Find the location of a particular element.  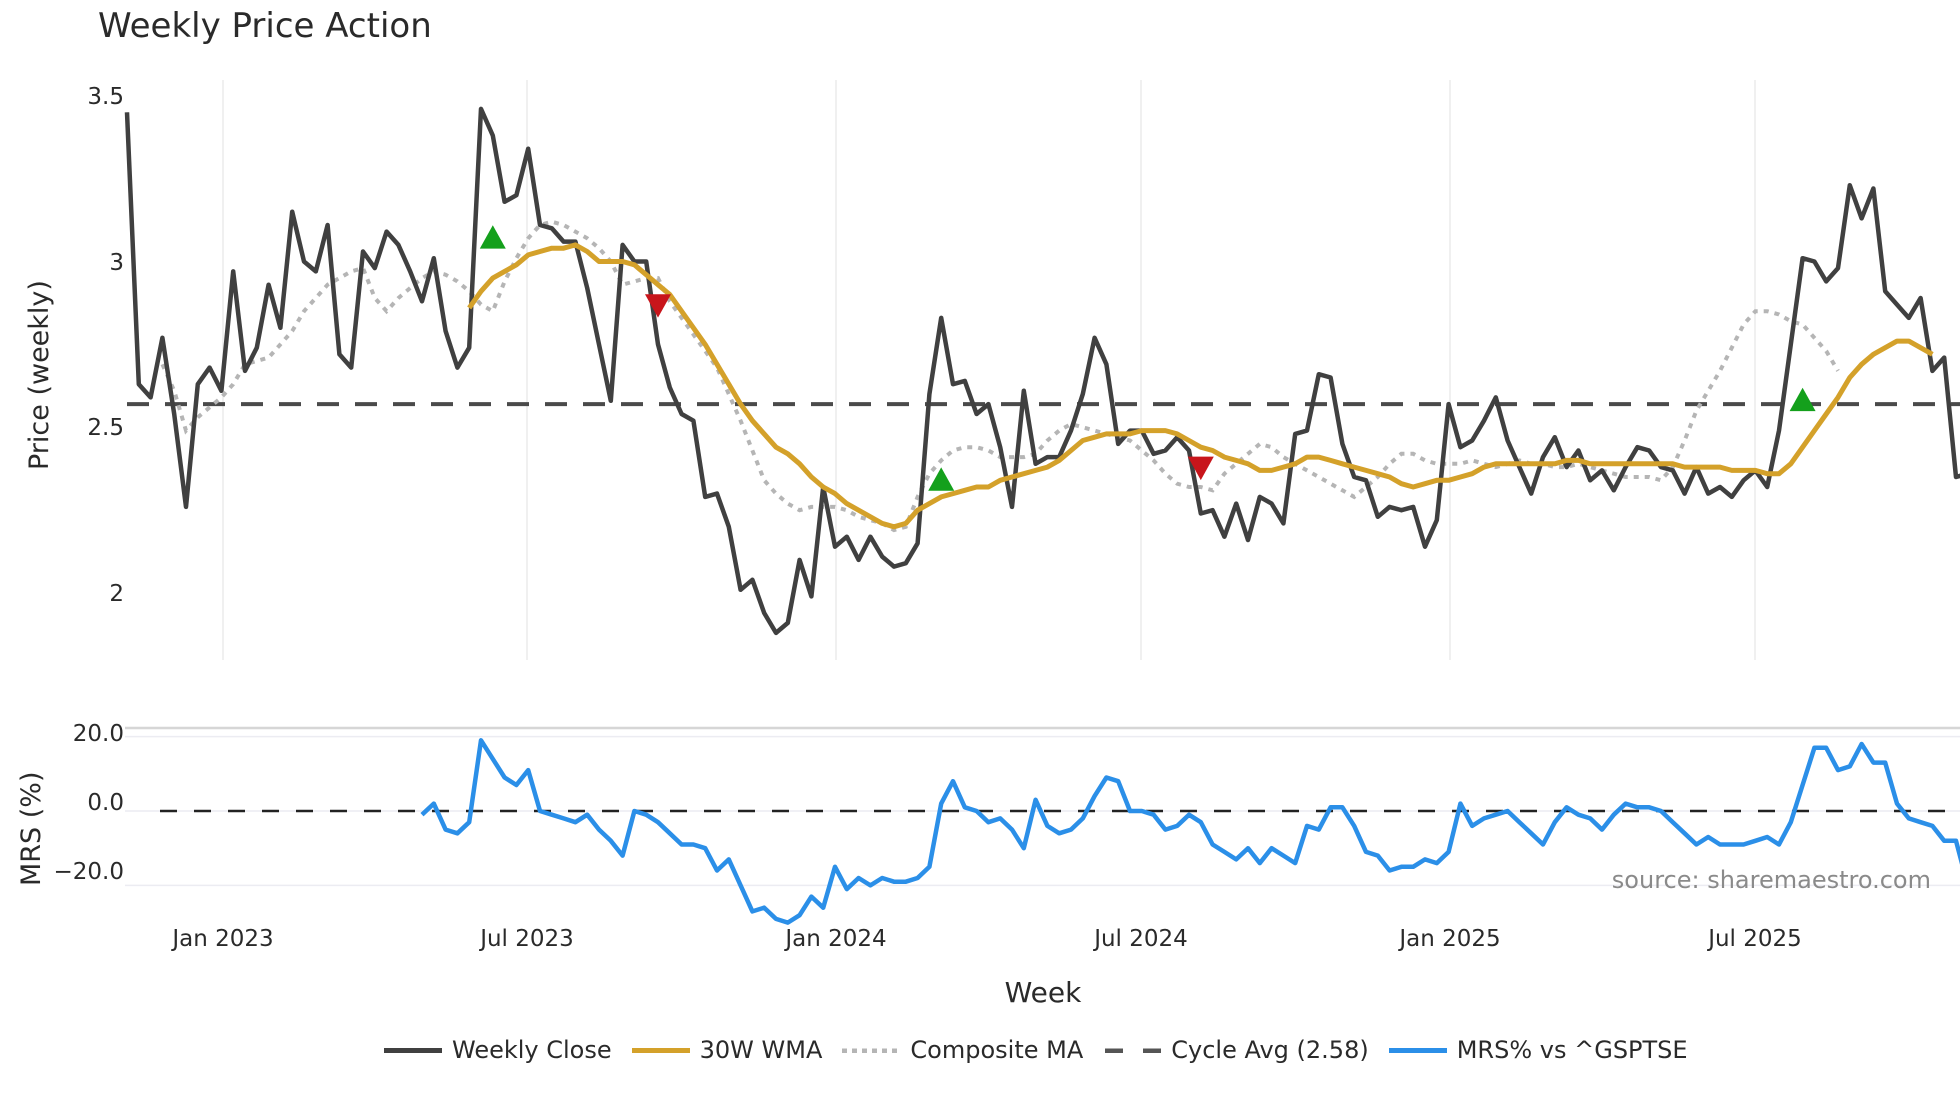

mrs-line is located at coordinates (1190, 831).